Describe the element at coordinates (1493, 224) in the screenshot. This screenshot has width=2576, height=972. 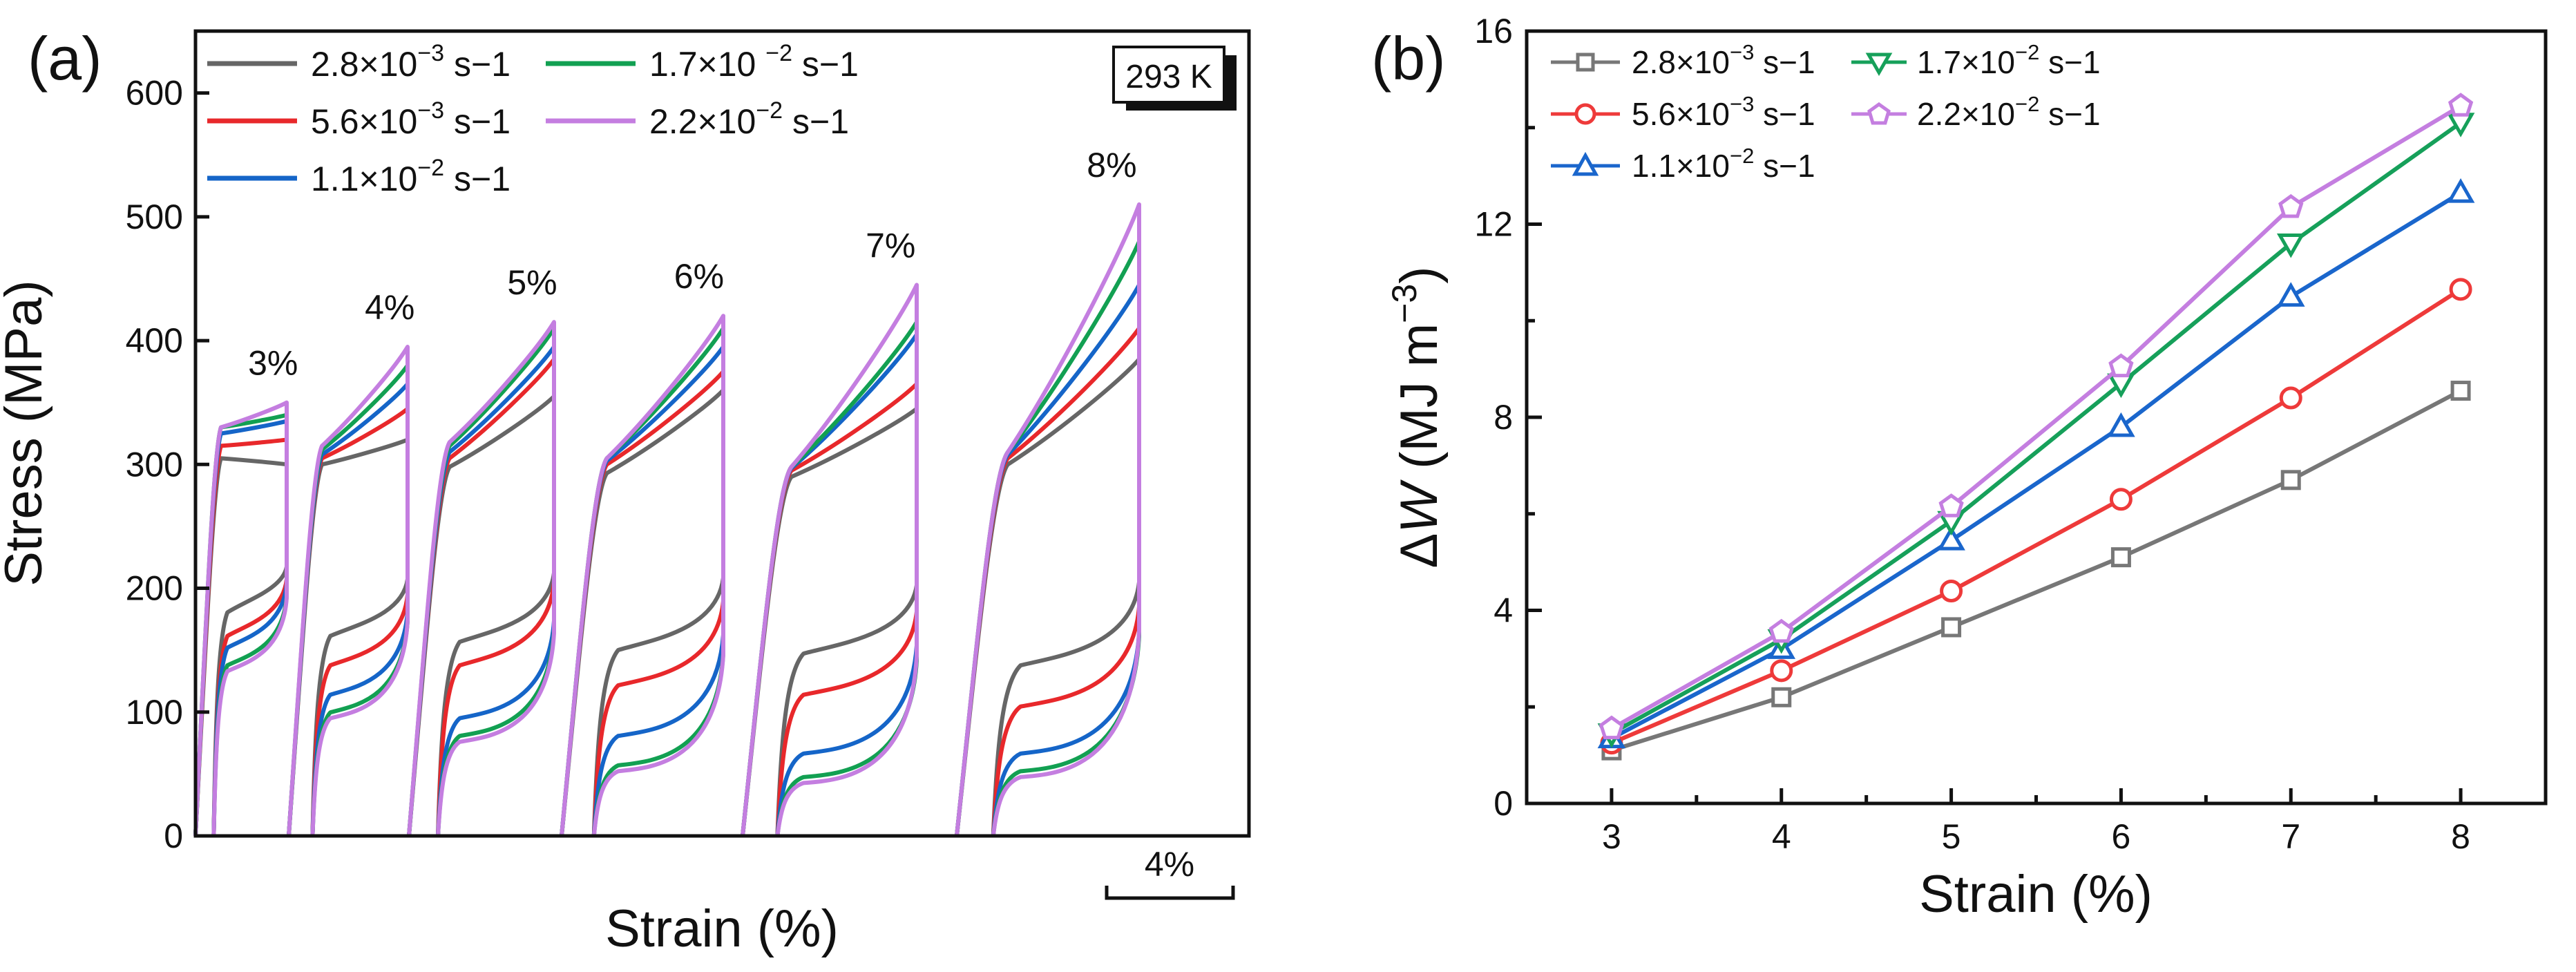
I see `y-tick-label-b: 12` at that location.